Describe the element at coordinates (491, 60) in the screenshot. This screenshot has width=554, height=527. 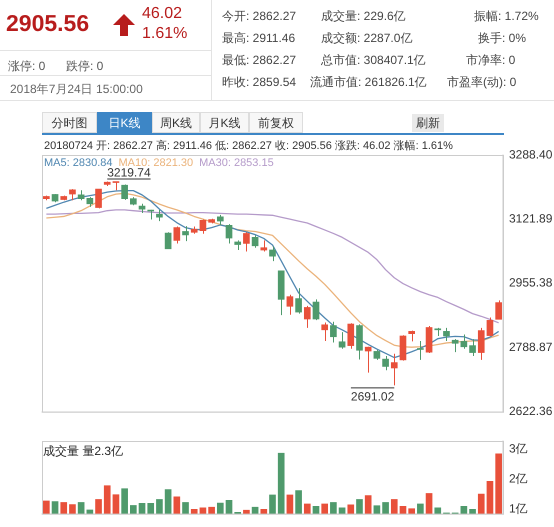
I see `text: 市净率: 0` at that location.